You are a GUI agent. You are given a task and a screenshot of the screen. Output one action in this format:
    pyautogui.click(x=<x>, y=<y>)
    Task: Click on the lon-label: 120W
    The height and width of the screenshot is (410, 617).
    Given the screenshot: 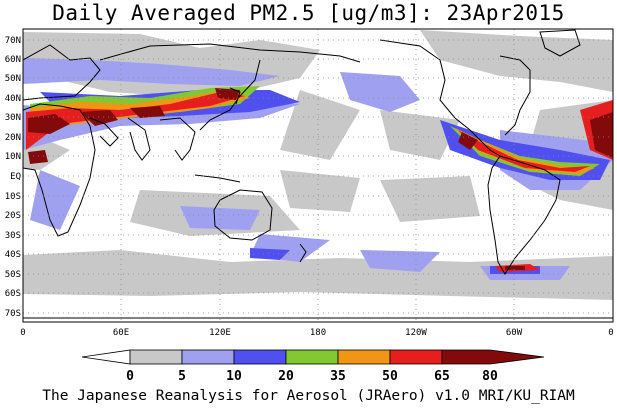 What is the action you would take?
    pyautogui.click(x=416, y=333)
    